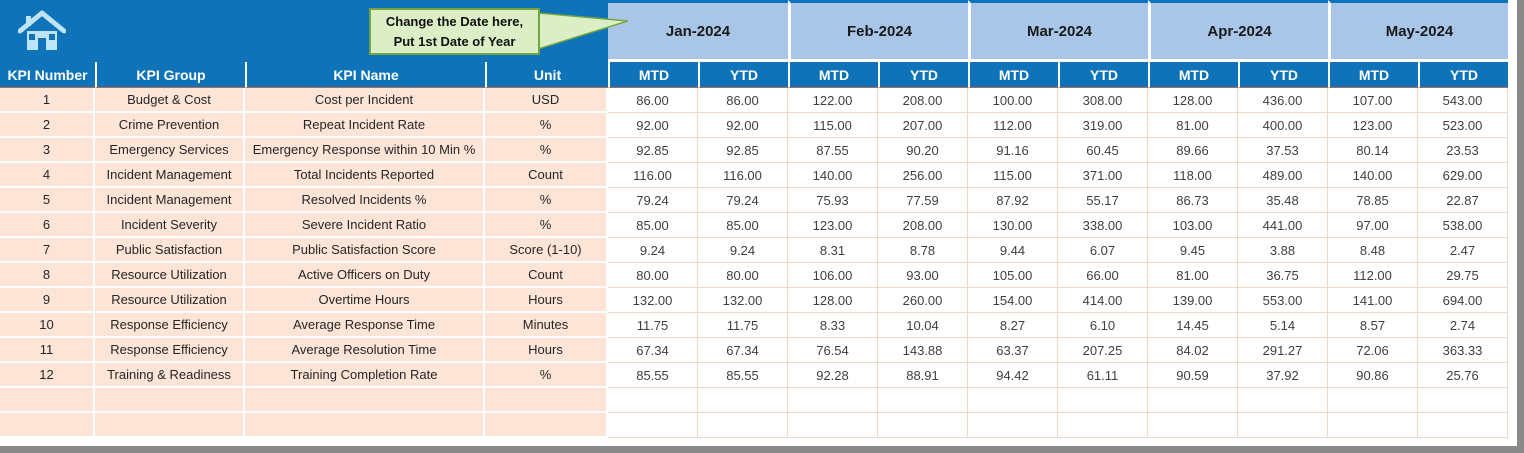 This screenshot has height=453, width=1524. What do you see at coordinates (365, 225) in the screenshot?
I see `kpi-name-cell: Severe Incident Ratio` at bounding box center [365, 225].